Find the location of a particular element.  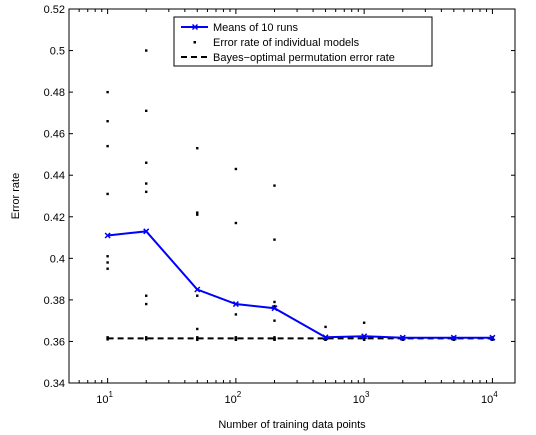

y-tick-label: 0.44 is located at coordinates (54, 176).